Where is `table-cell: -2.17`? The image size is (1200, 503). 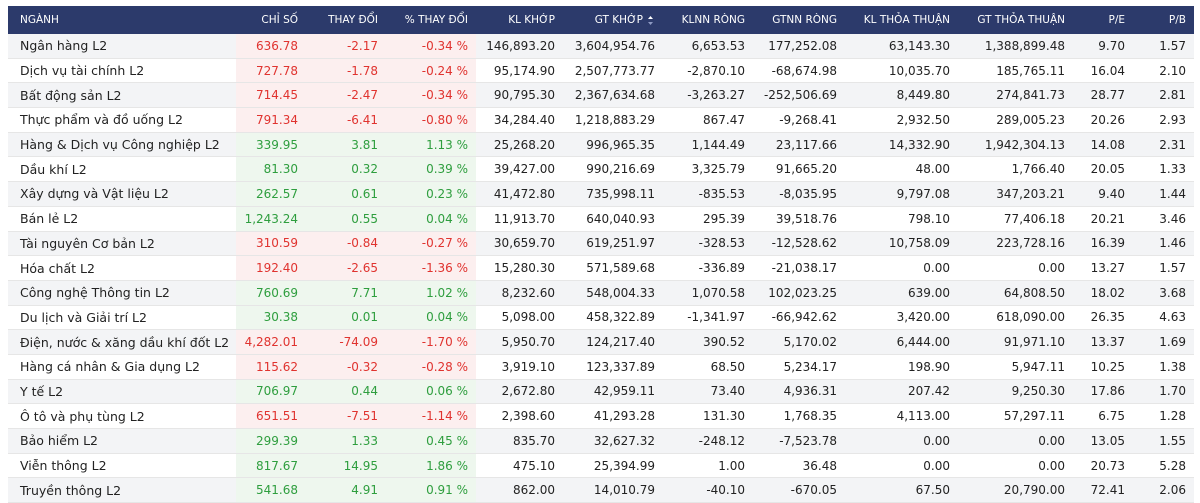 table-cell: -2.17 is located at coordinates (346, 46).